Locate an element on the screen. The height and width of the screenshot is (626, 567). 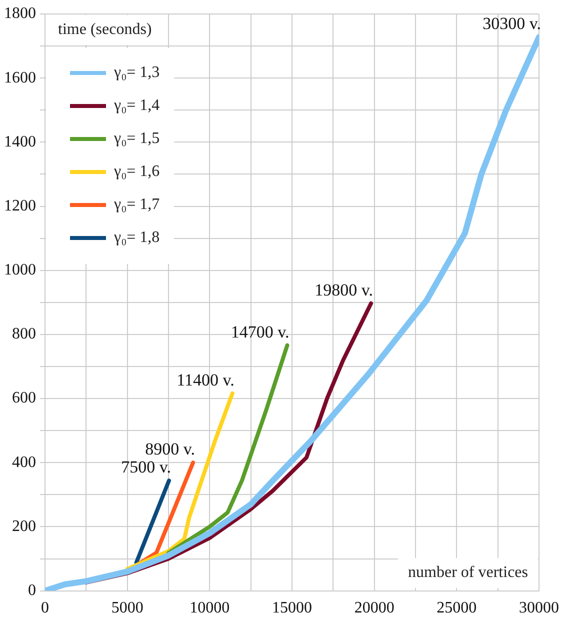
x-tick-label: 10000 is located at coordinates (210, 608).